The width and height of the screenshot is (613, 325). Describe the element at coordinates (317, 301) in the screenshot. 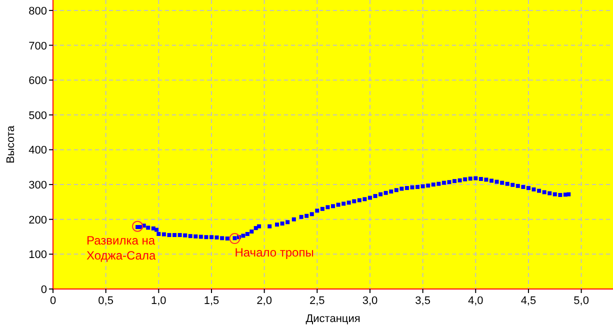

I see `x-tick-label: 2,5` at that location.